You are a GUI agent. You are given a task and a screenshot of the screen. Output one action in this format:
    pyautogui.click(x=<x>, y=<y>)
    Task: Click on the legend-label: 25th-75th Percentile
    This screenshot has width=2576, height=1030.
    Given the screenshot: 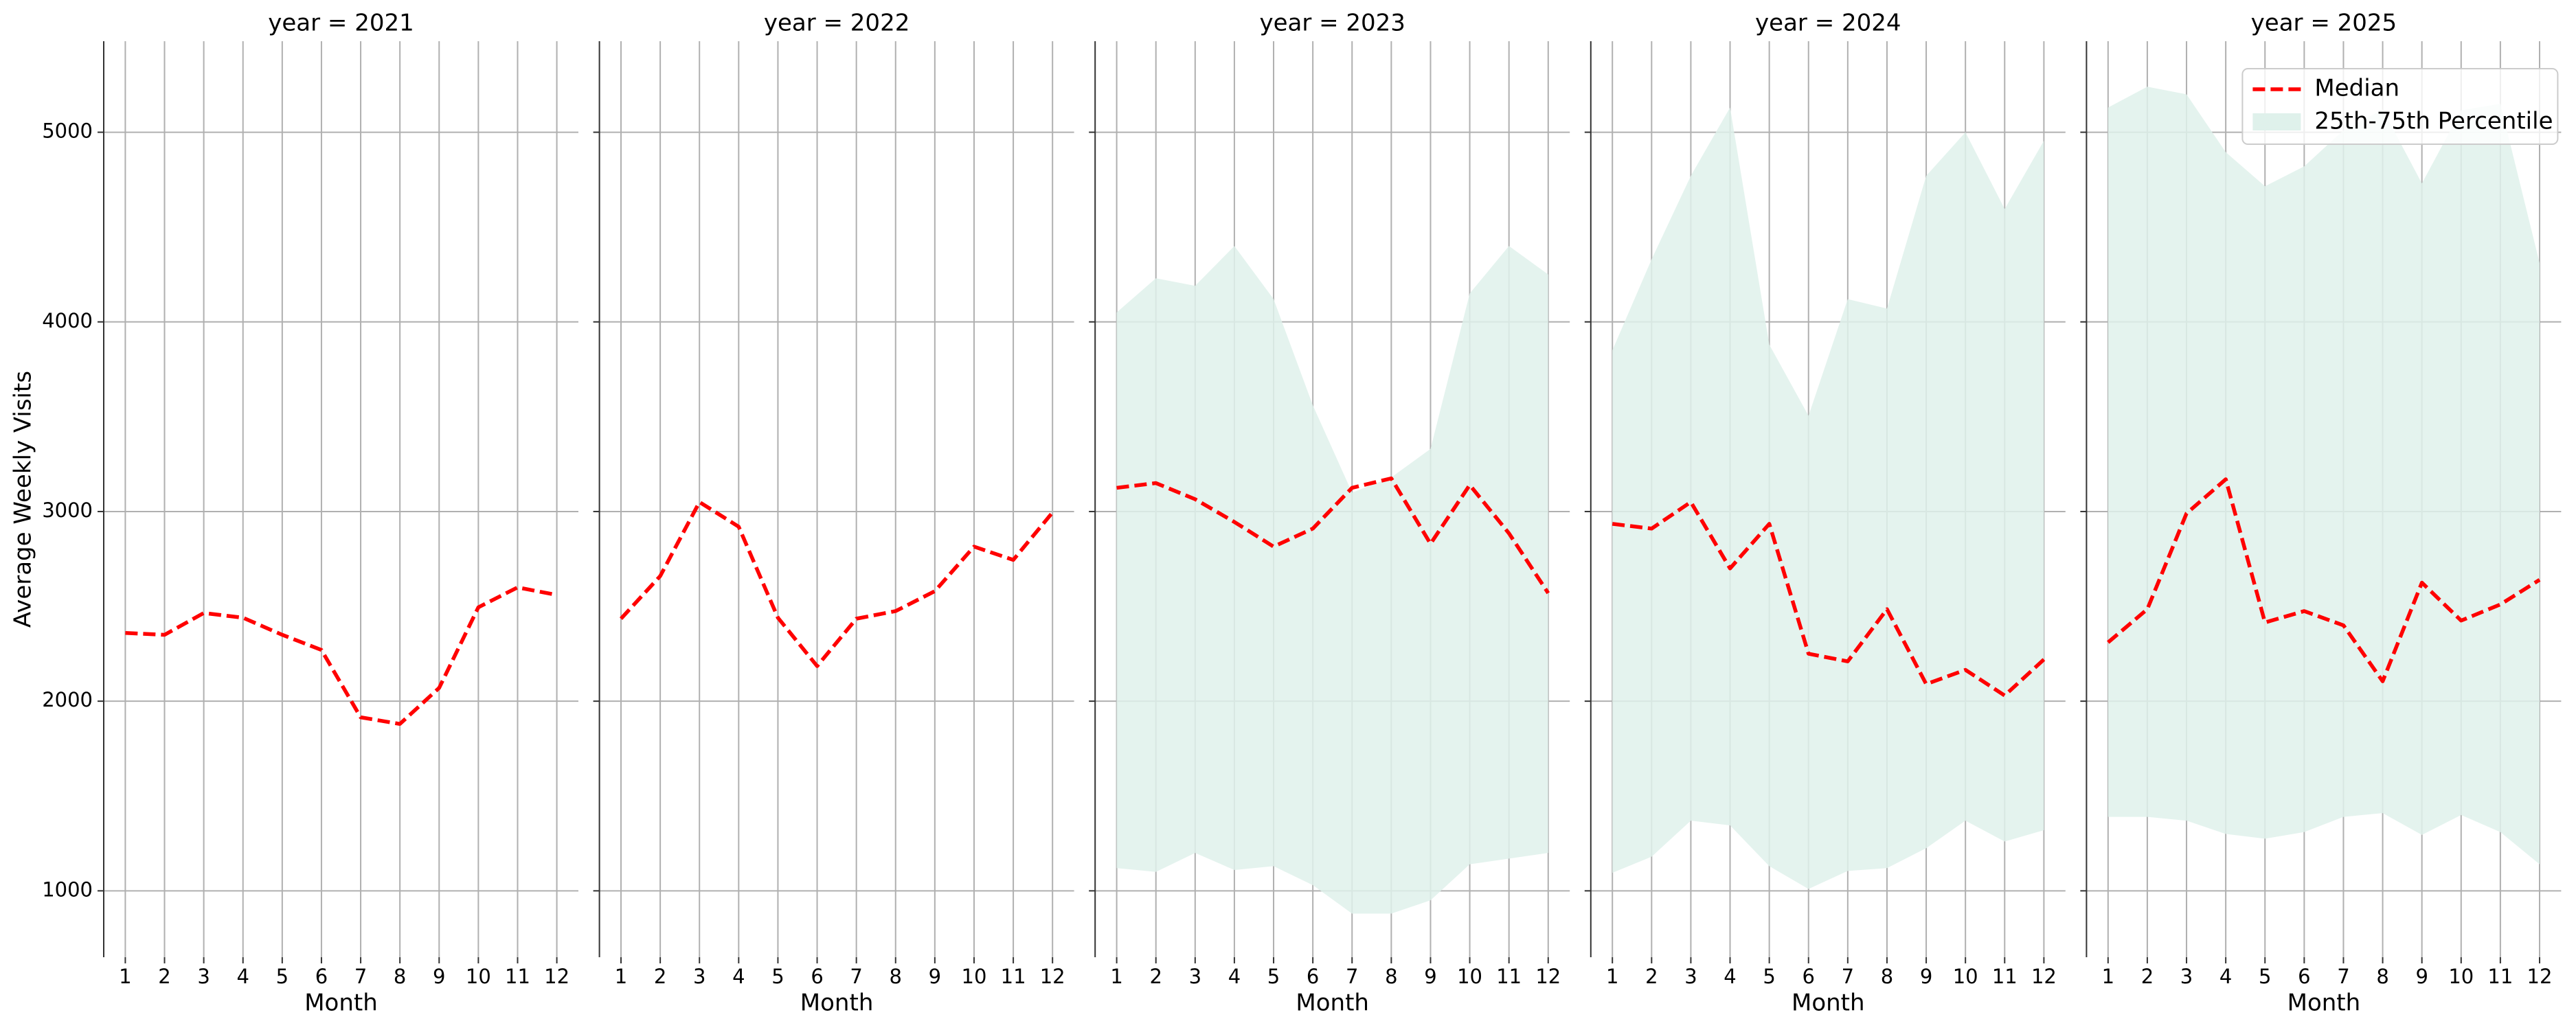 What is the action you would take?
    pyautogui.click(x=2433, y=121)
    